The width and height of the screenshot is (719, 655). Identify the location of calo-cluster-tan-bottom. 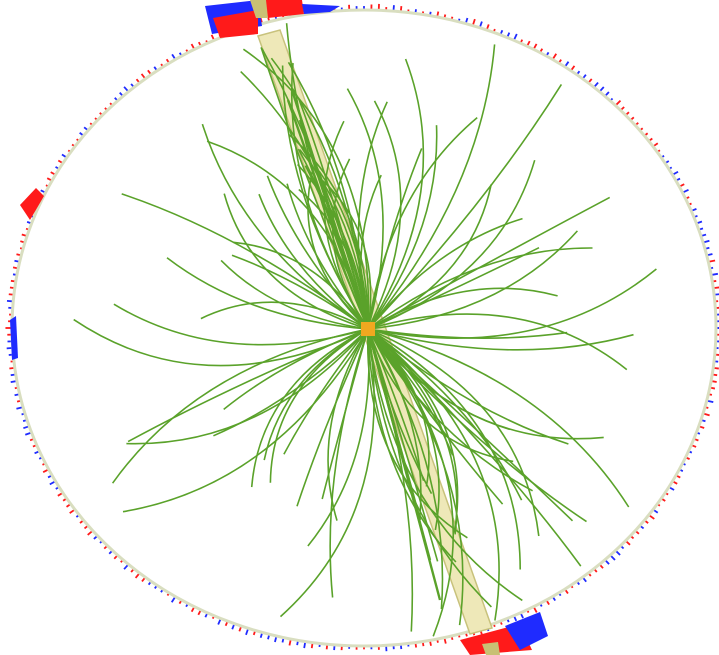
(491, 648).